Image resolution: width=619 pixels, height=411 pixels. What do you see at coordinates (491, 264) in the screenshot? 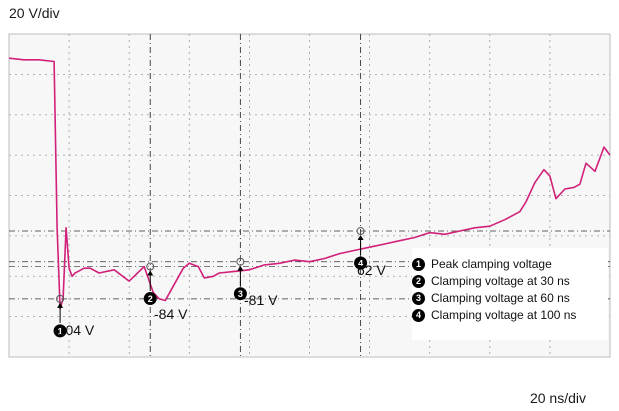
I see `legend-item-label: Peak clamping voltage` at bounding box center [491, 264].